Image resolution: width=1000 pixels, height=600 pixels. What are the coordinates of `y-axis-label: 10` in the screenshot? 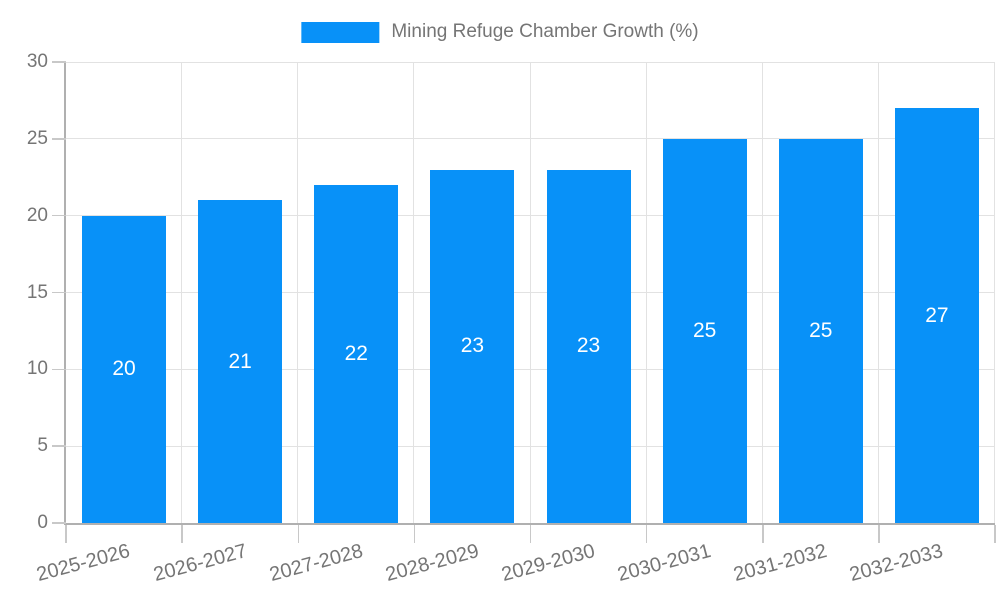 It's located at (37, 369).